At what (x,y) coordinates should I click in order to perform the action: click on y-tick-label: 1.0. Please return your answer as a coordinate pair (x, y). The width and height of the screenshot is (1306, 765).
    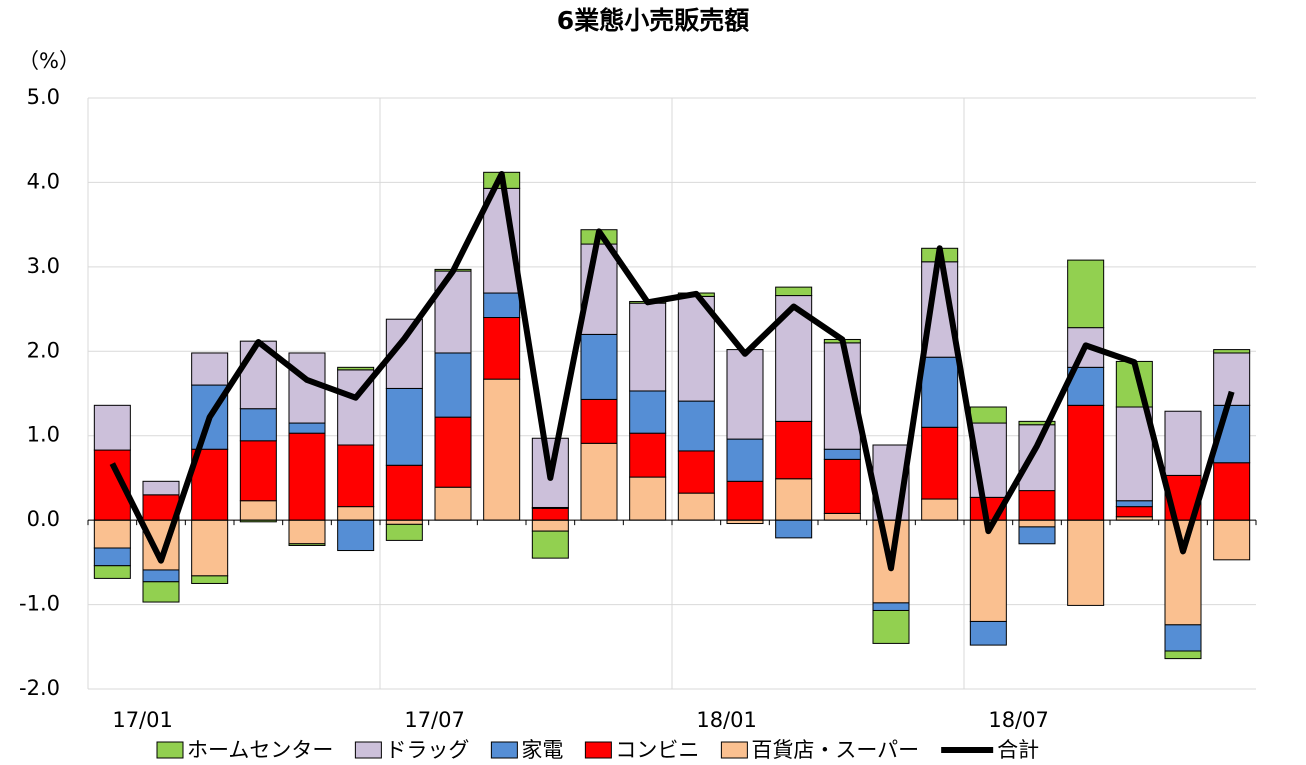
    Looking at the image, I should click on (43, 435).